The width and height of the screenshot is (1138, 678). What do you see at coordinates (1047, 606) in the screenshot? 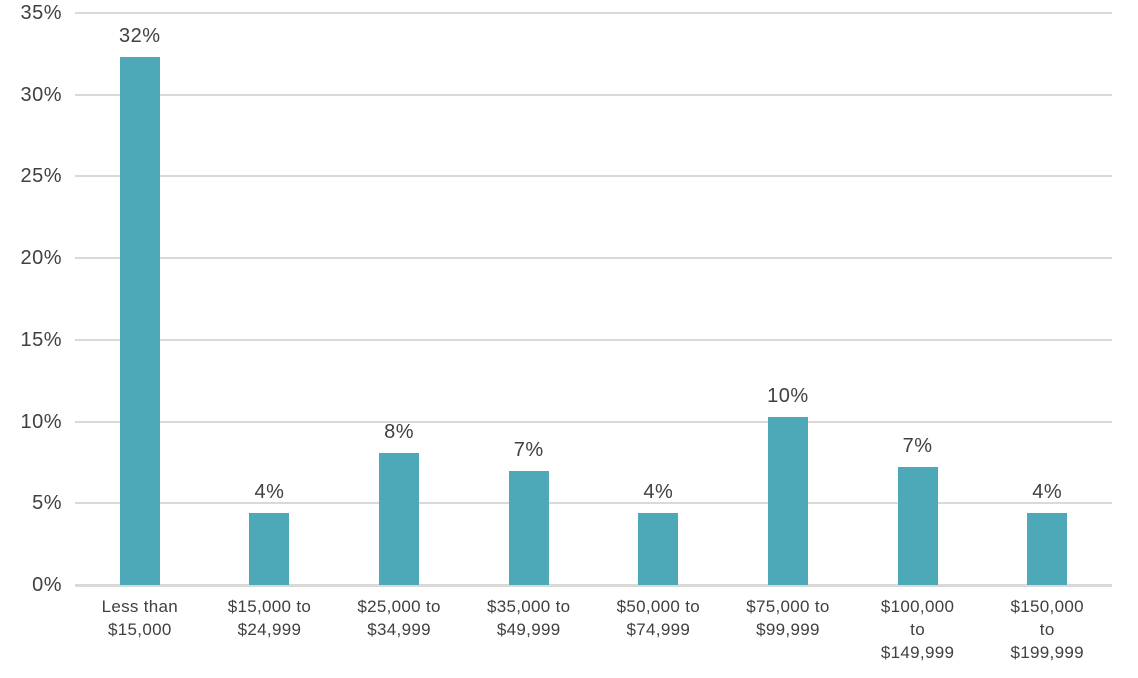
I see `x-tick-label-line: $150,000` at bounding box center [1047, 606].